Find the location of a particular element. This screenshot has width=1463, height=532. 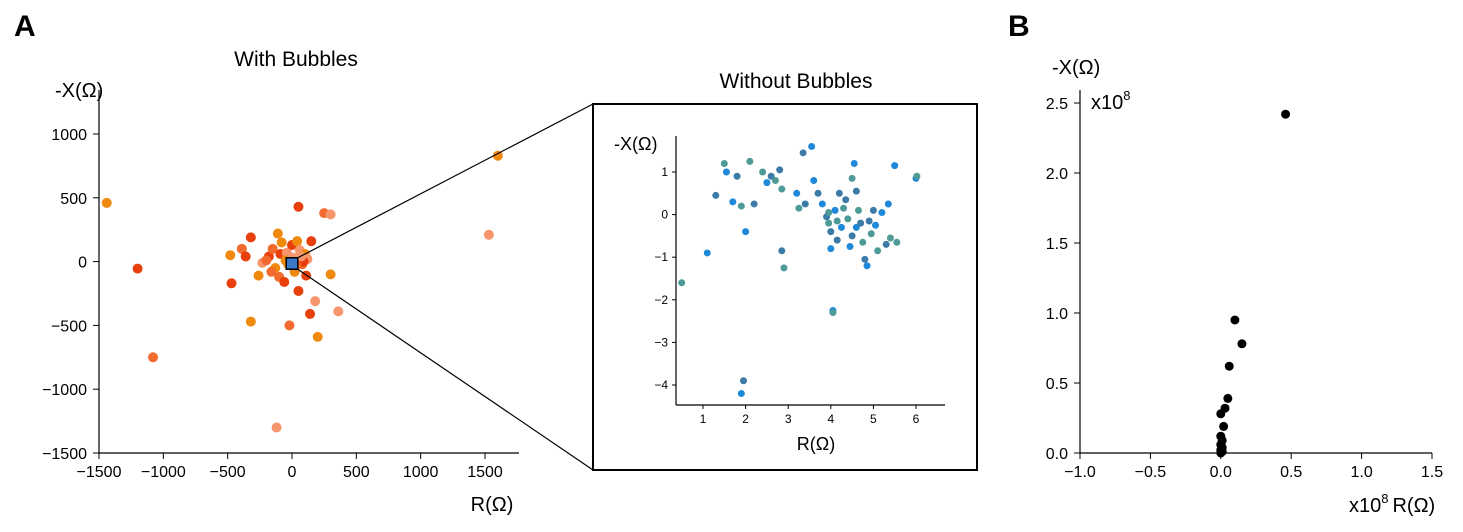

with-bubbles-x-tick-label: 0 is located at coordinates (292, 472).